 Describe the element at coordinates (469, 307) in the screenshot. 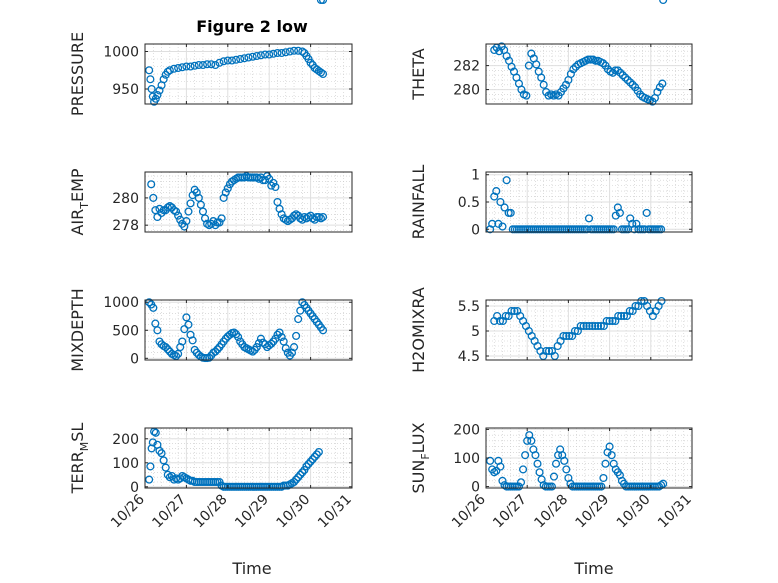

I see `y-tick-label: 5.5` at that location.